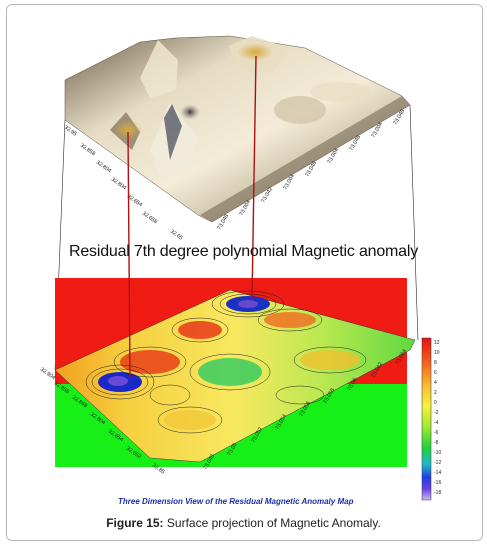 Image resolution: width=487 pixels, height=546 pixels. What do you see at coordinates (135, 523) in the screenshot?
I see `figure-label: Figure 15:` at bounding box center [135, 523].